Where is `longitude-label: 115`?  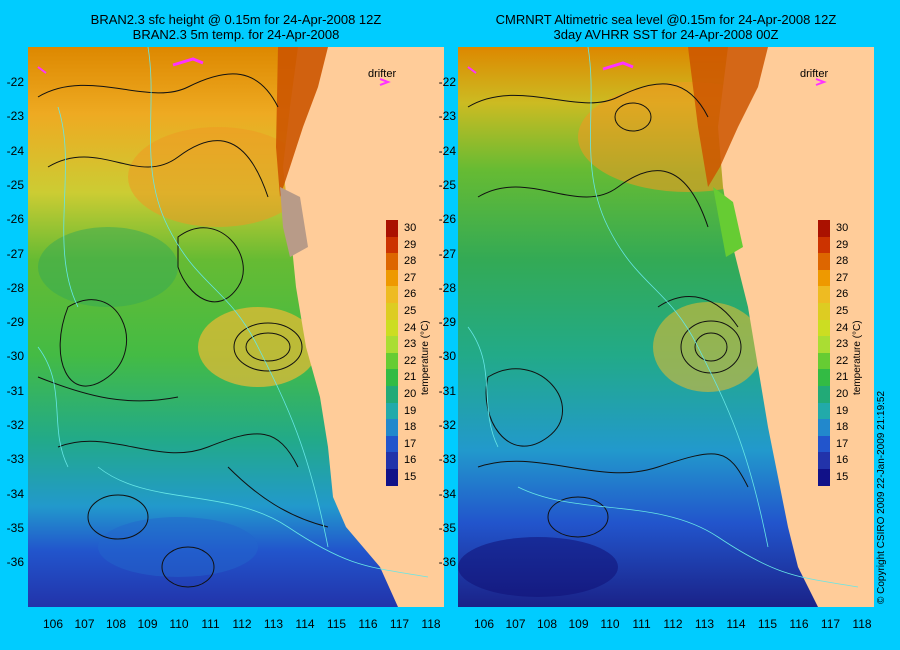 longitude-label: 115 is located at coordinates (767, 624).